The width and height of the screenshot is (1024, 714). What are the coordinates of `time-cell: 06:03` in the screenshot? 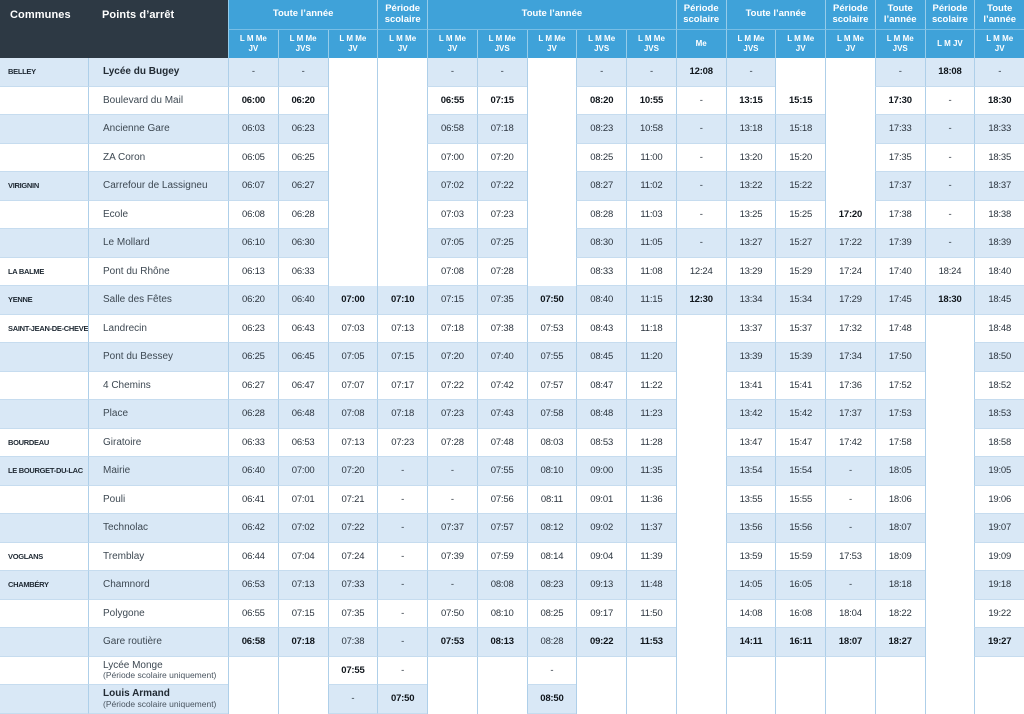 It's located at (253, 129).